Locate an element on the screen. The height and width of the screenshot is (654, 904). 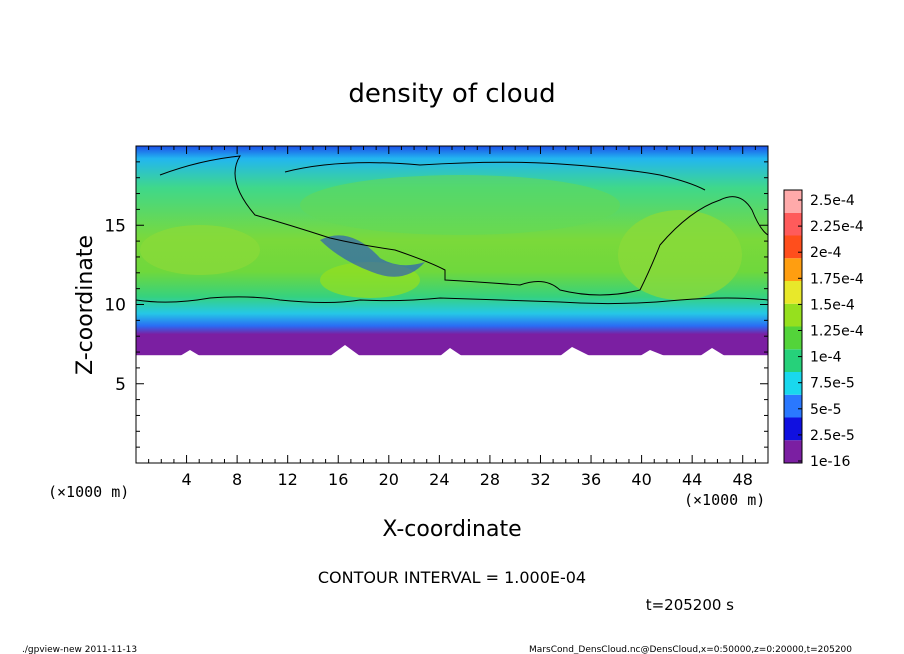
z-tick-label-15: 15 is located at coordinates (115, 226).